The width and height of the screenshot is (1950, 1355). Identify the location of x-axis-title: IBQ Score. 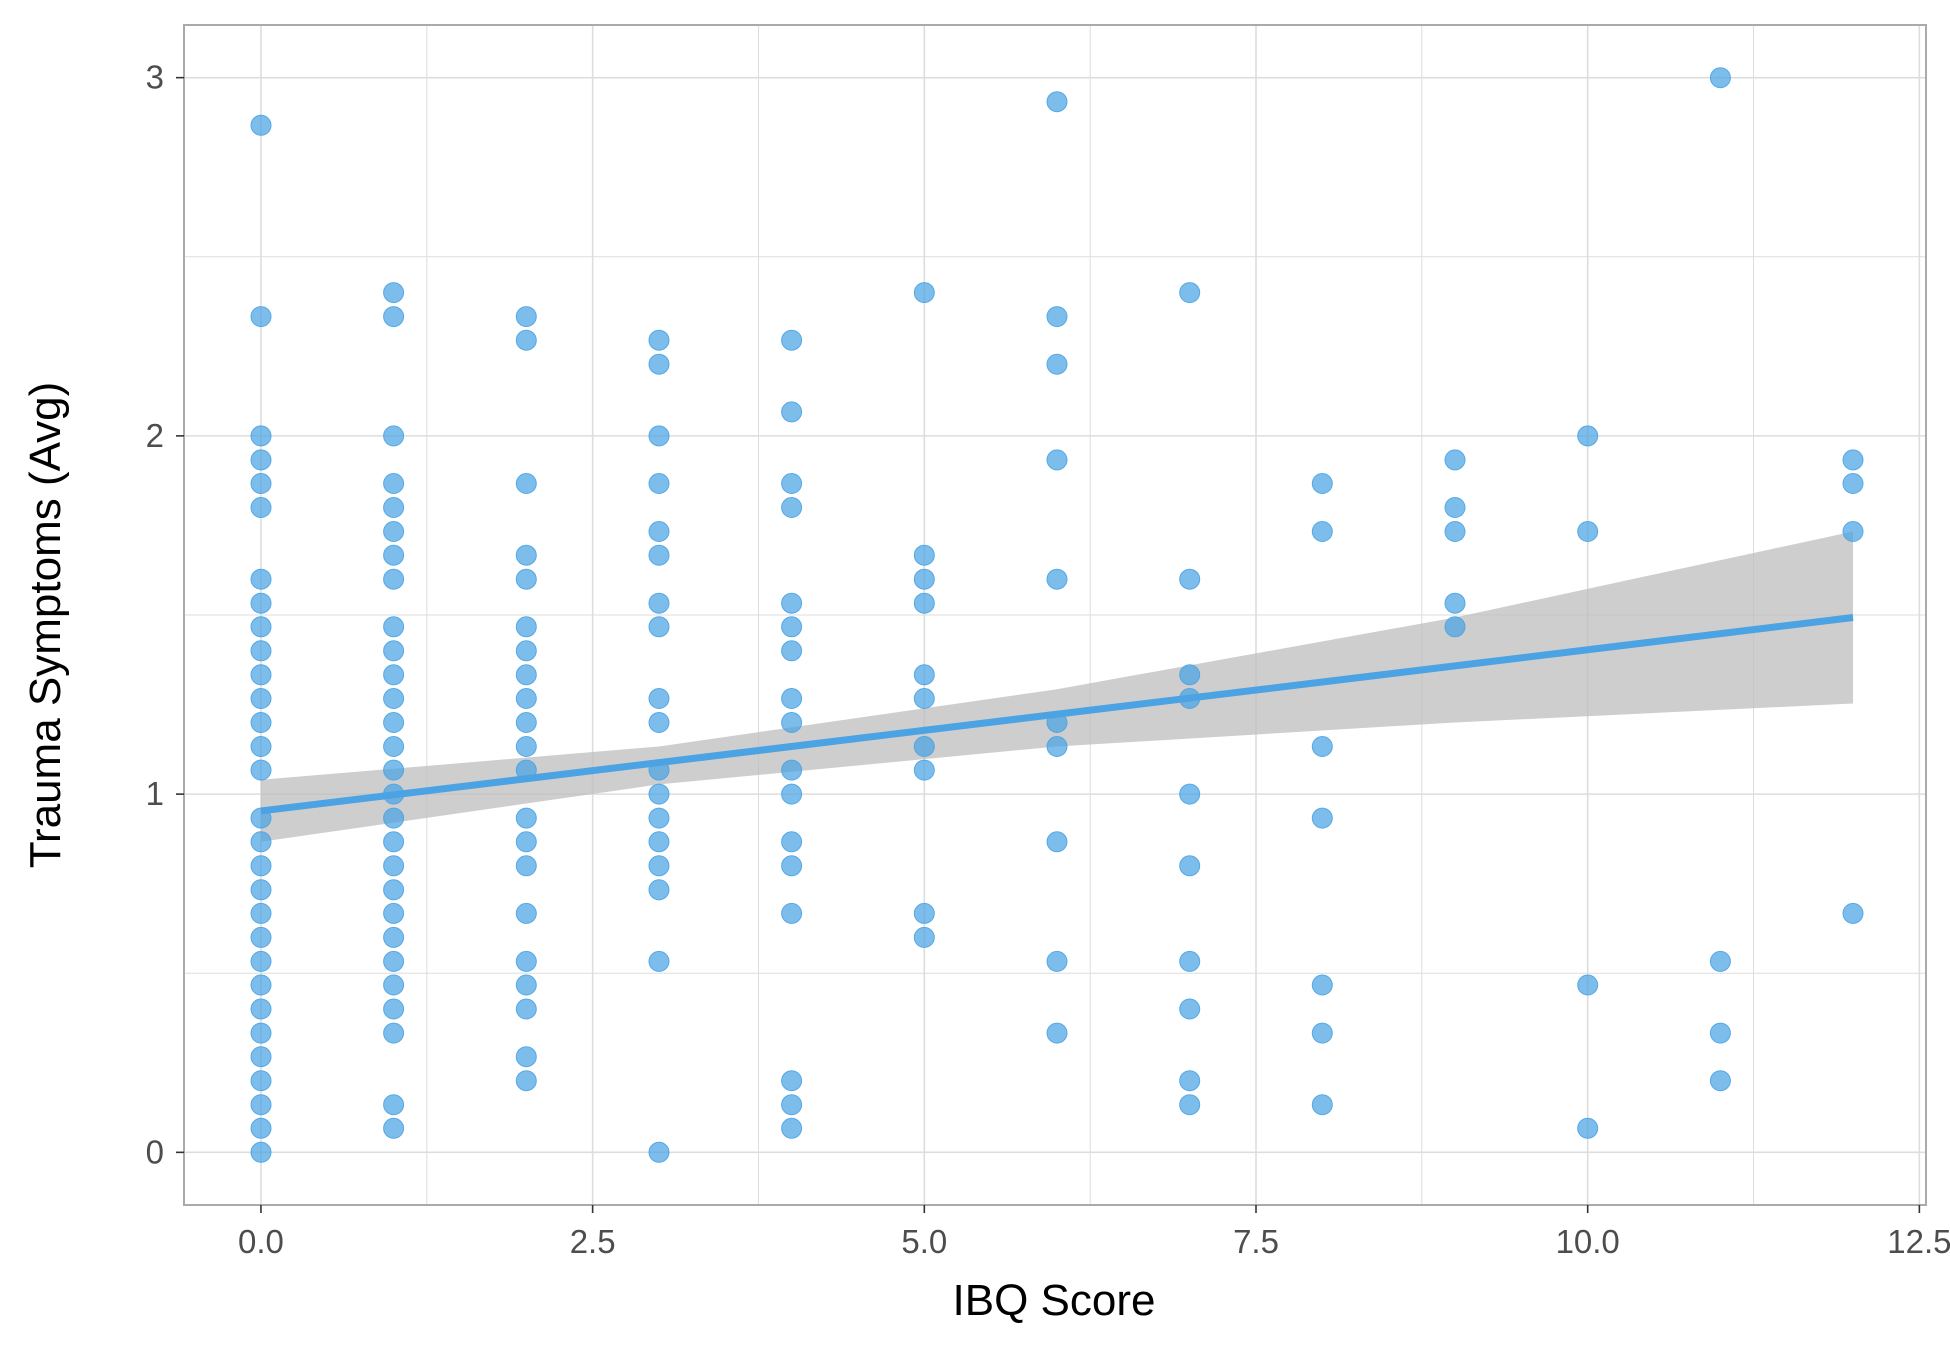
(1054, 1300).